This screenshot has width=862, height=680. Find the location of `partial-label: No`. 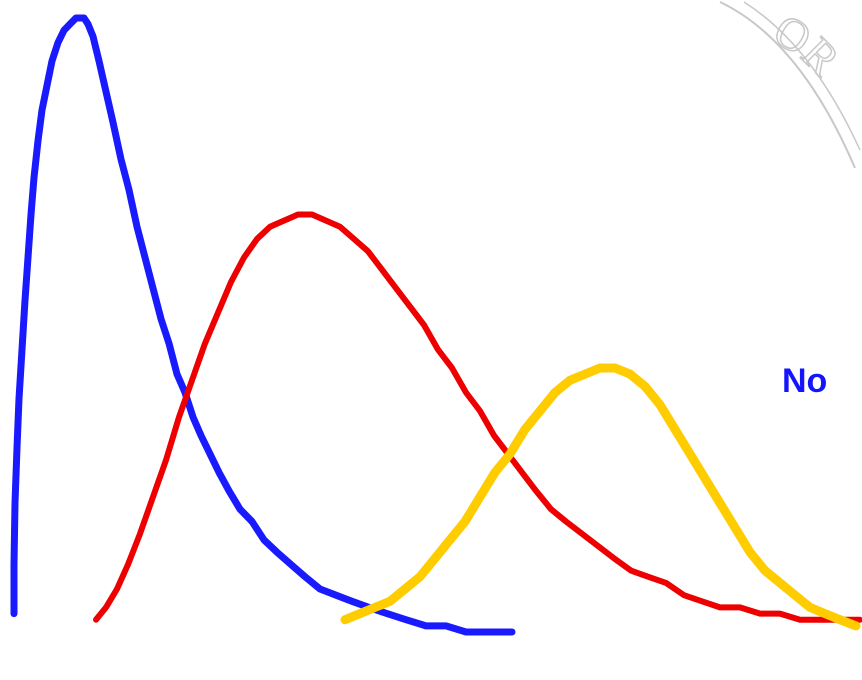

partial-label: No is located at coordinates (804, 381).